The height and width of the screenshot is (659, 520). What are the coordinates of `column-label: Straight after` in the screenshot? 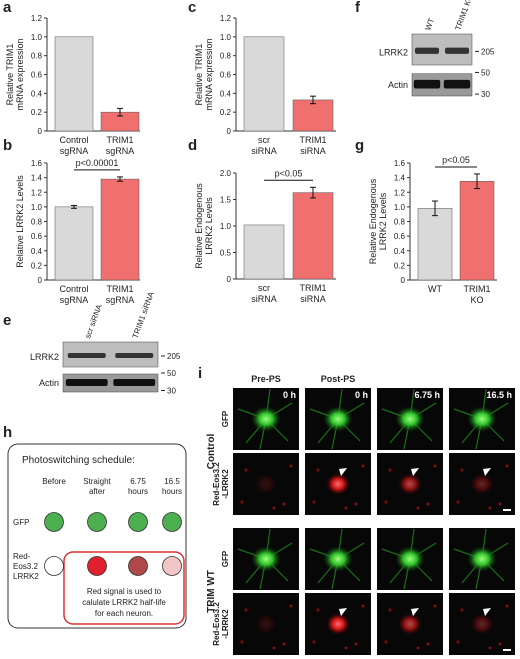 It's located at (97, 486).